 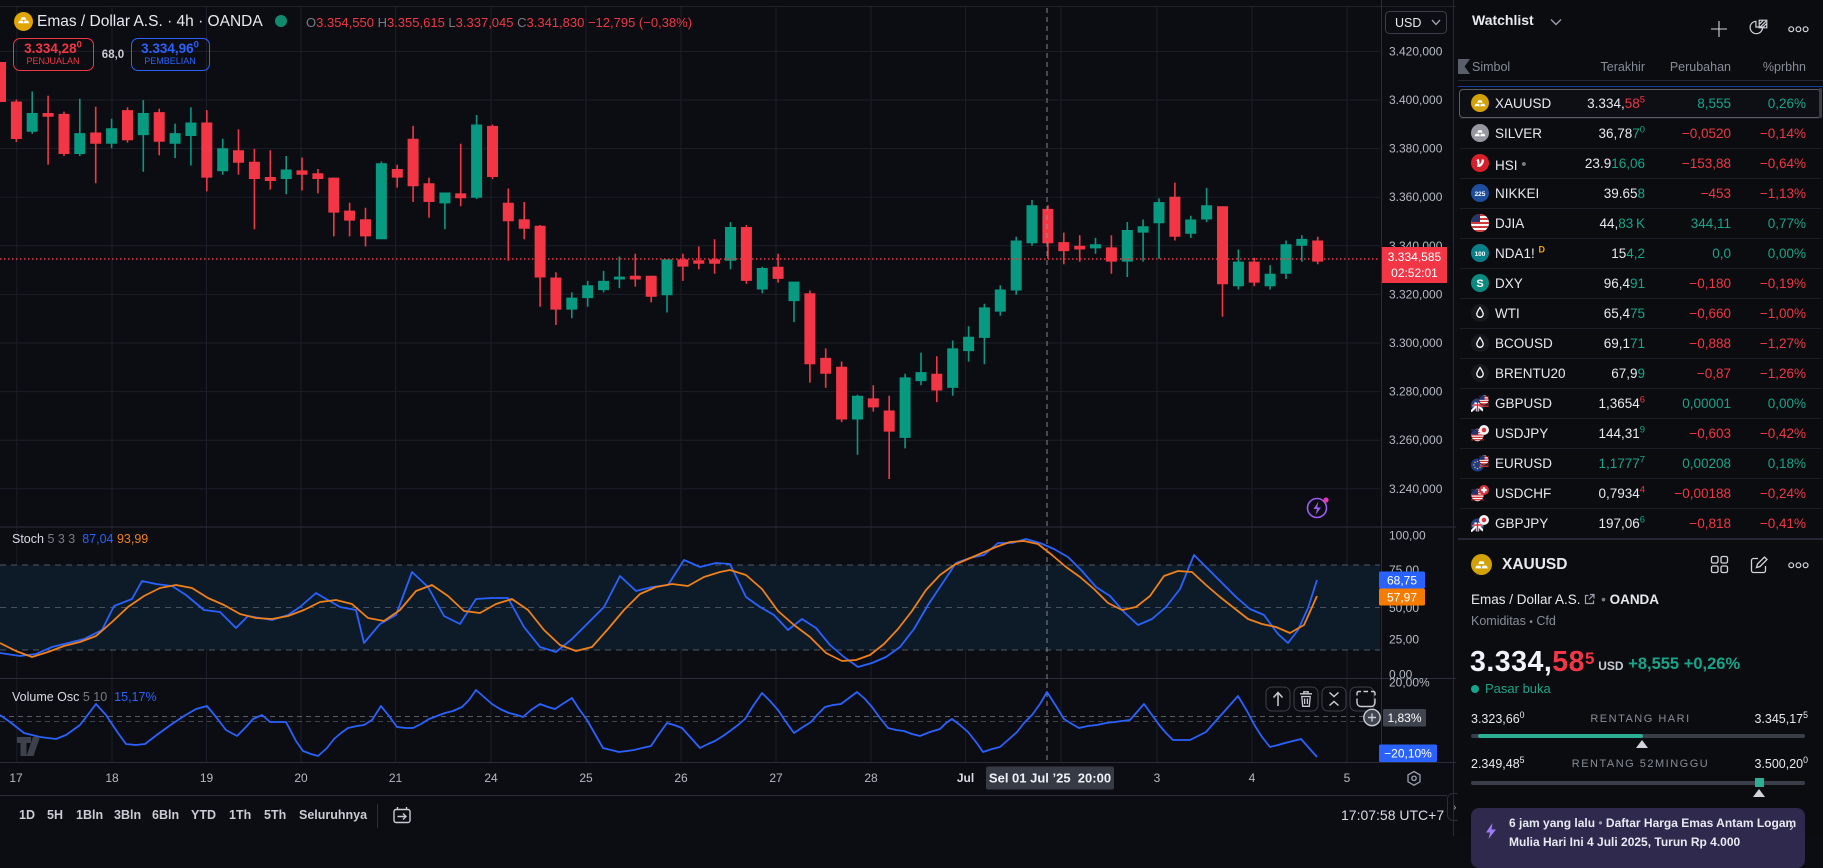 I want to click on svg-text: 20, so click(x=301, y=778).